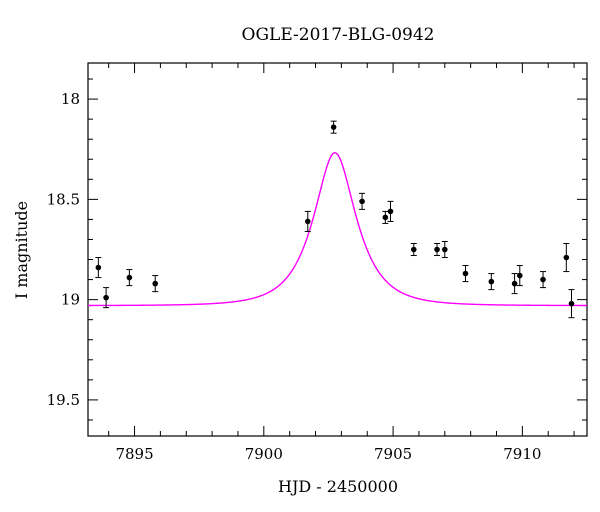  Describe the element at coordinates (328, 454) in the screenshot. I see `x-tick-labels: 7895 7900 7905 7910` at that location.